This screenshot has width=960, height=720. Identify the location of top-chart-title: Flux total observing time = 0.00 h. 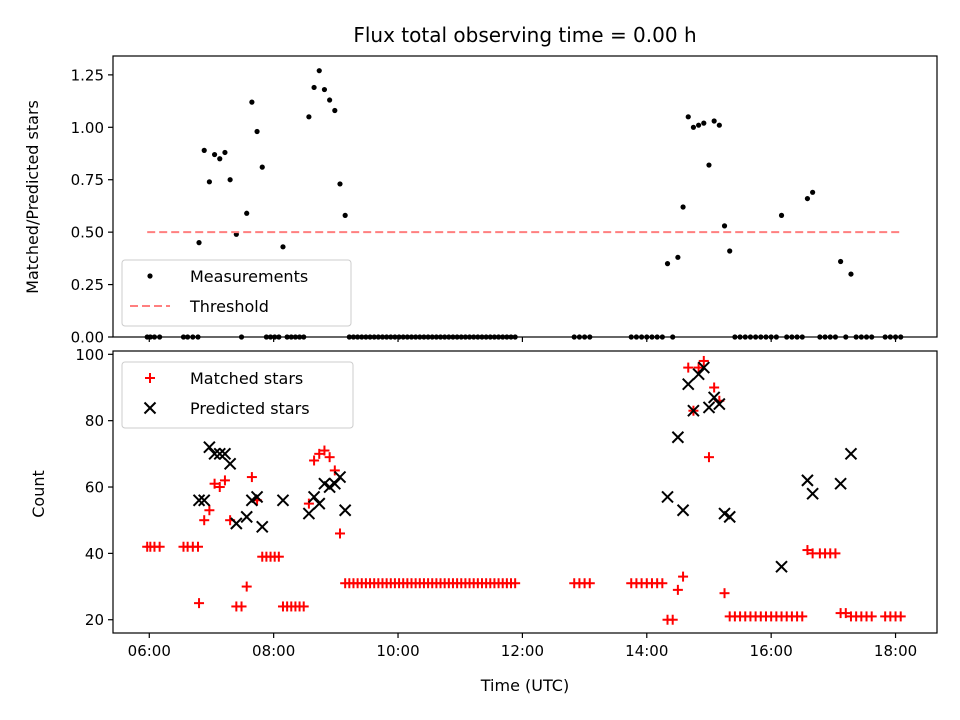
(524, 35).